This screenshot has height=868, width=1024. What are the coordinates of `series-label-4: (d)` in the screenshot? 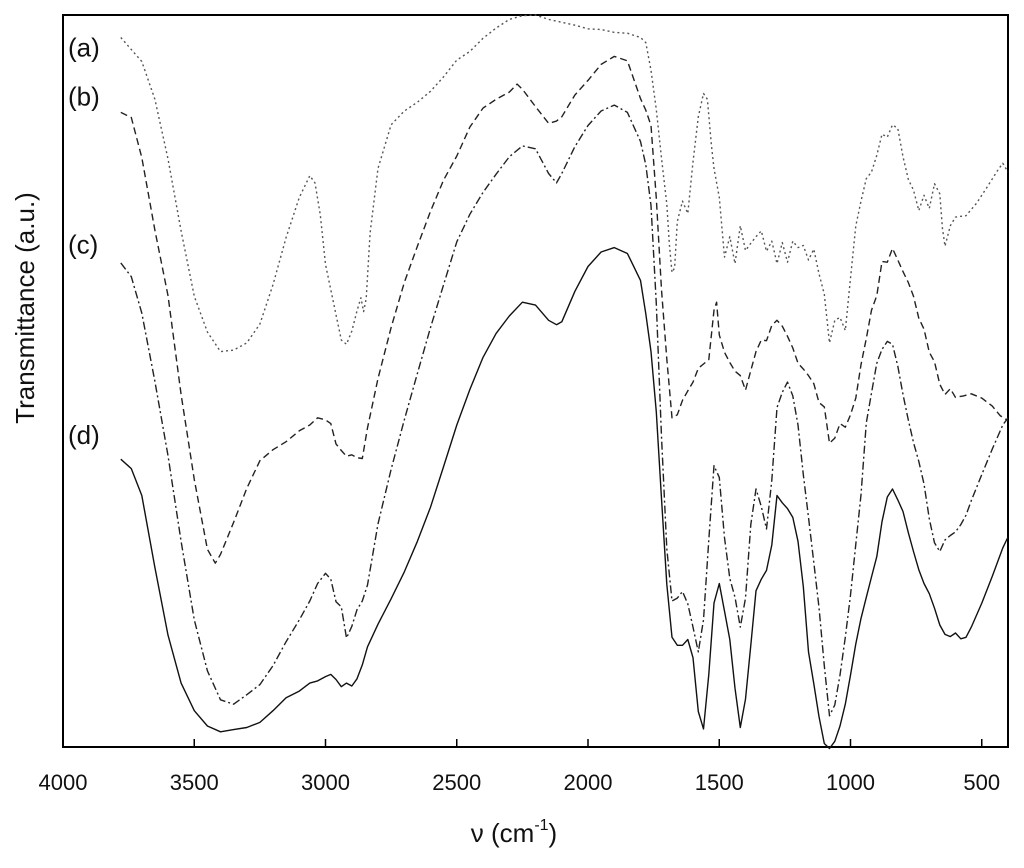 It's located at (84, 435).